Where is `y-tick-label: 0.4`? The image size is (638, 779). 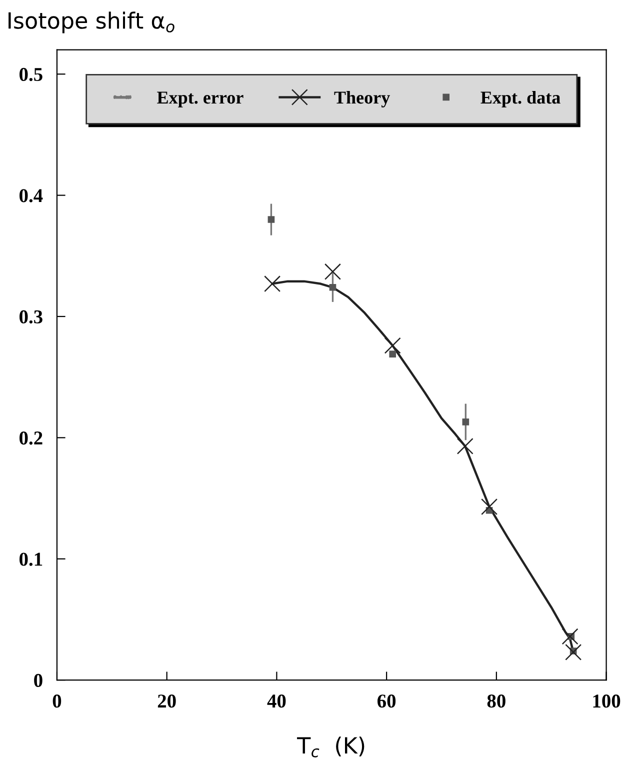
y-tick-label: 0.4 is located at coordinates (31, 195).